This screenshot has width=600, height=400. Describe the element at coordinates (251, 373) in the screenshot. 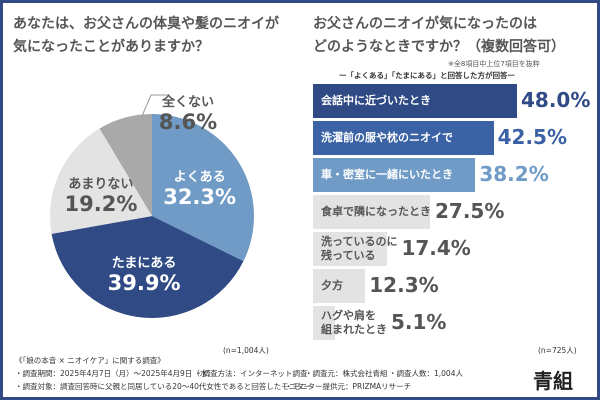

I see `survey-method: ・調査方法：インターネット調査` at that location.